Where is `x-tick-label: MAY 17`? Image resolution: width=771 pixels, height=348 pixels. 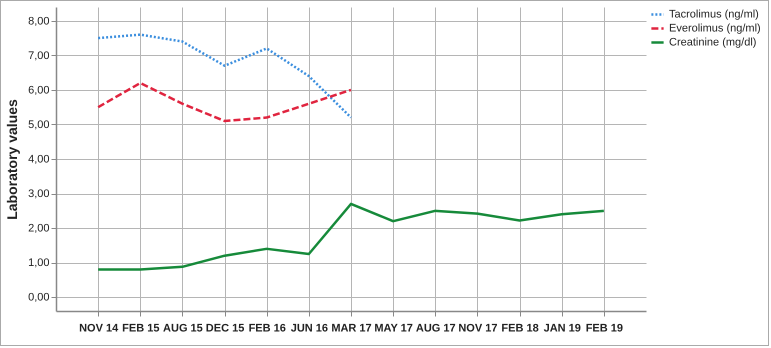
x-tick-label: MAY 17 is located at coordinates (393, 328).